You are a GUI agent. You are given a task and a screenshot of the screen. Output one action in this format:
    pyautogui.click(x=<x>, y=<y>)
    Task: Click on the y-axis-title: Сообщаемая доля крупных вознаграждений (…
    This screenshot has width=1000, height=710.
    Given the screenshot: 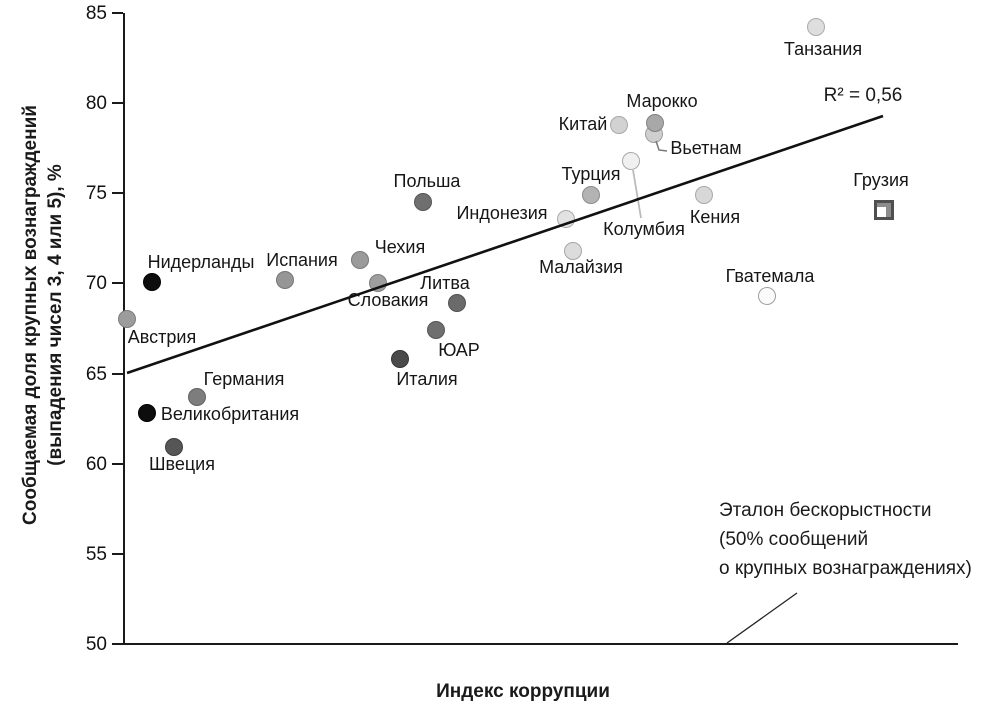 What is the action you would take?
    pyautogui.click(x=43, y=315)
    